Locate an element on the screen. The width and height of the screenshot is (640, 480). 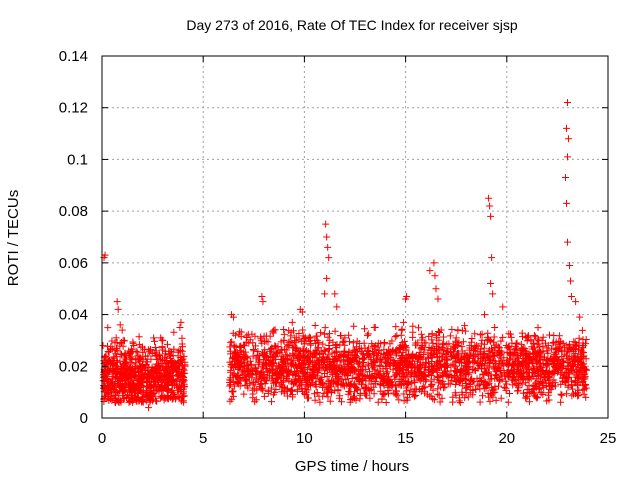
x-tick-label: 25 is located at coordinates (608, 438).